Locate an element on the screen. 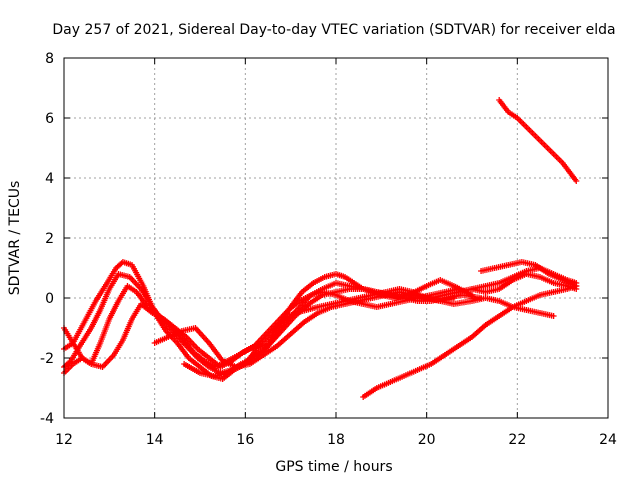 Image resolution: width=640 pixels, height=480 pixels. y-tick-label: 8 is located at coordinates (49, 59).